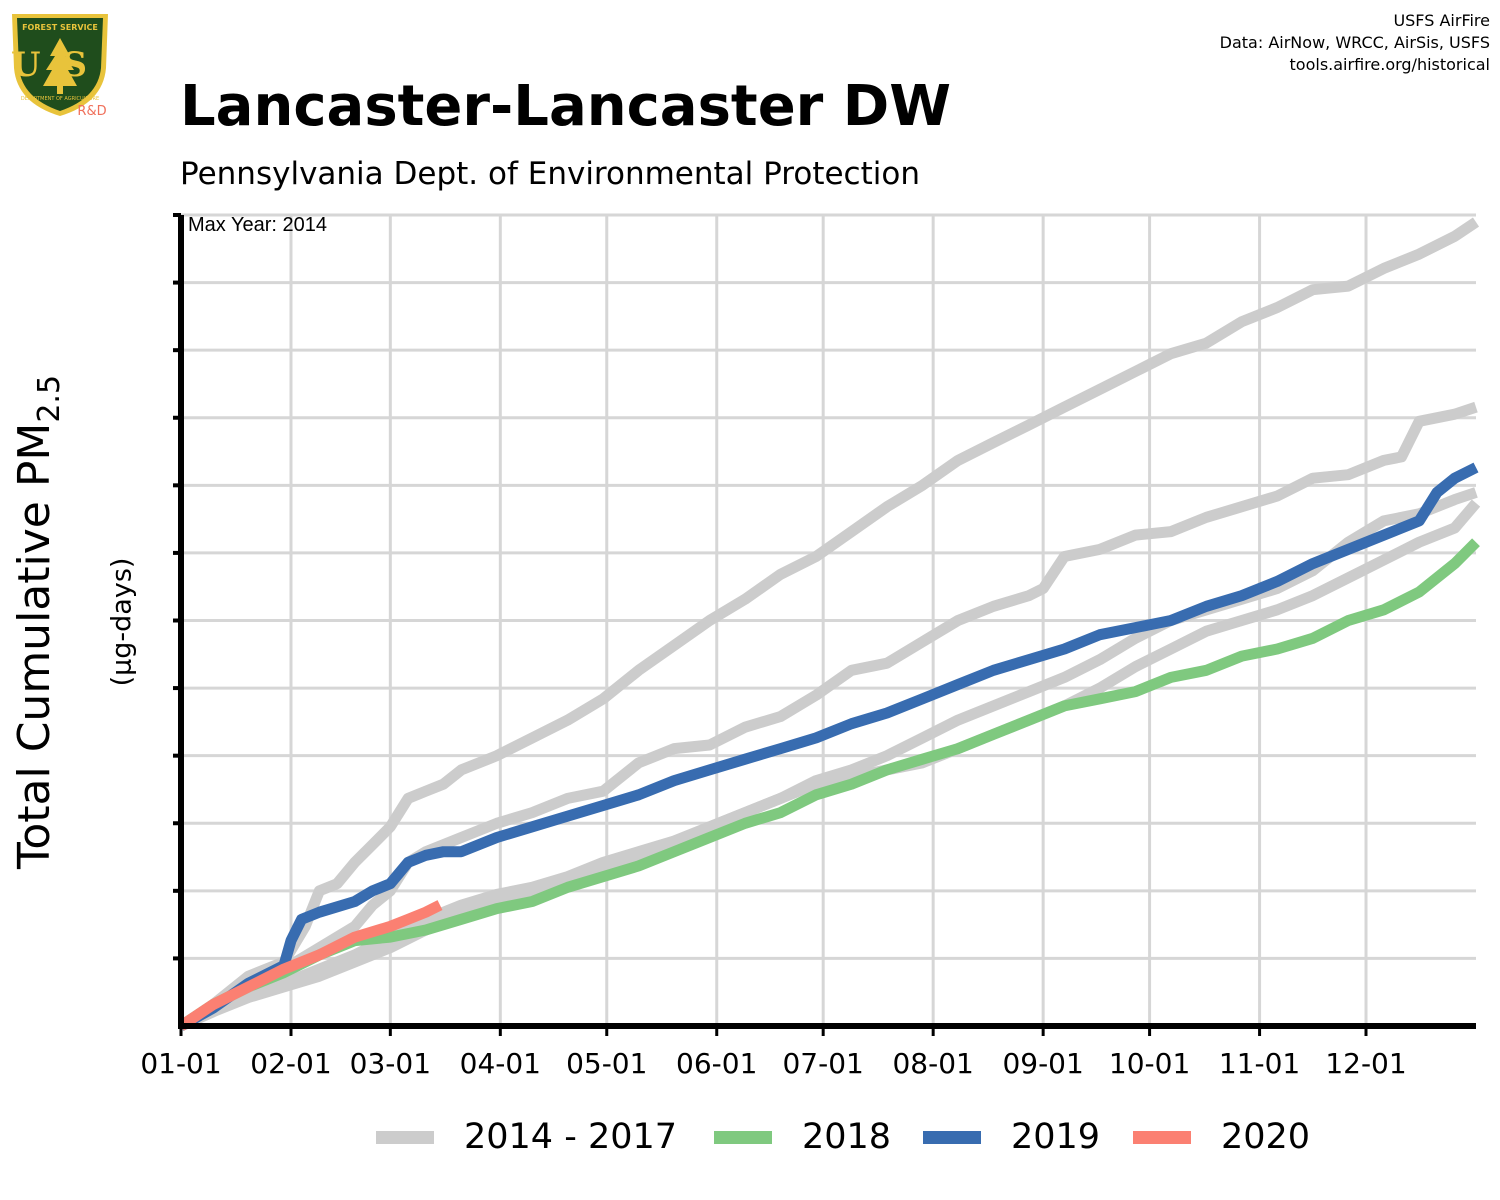  I want to click on logo-top-text: FOREST SERVICE, so click(60, 27).